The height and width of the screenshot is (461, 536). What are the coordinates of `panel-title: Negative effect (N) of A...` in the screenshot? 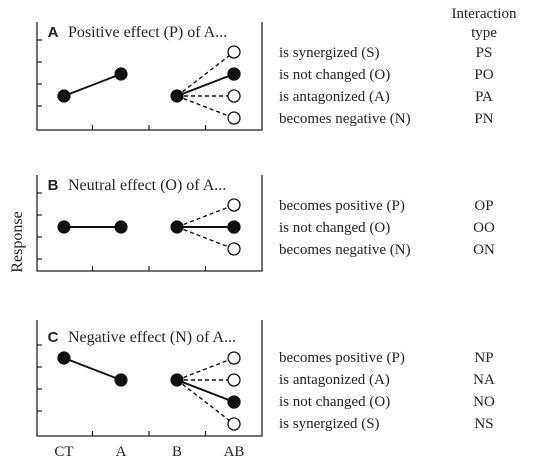 It's located at (152, 337).